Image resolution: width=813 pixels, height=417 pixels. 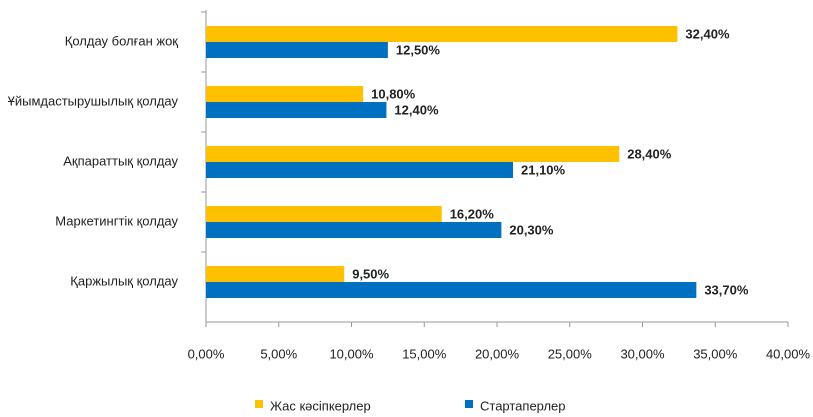 What do you see at coordinates (424, 353) in the screenshot?
I see `x-tick-label: 15,00%` at bounding box center [424, 353].